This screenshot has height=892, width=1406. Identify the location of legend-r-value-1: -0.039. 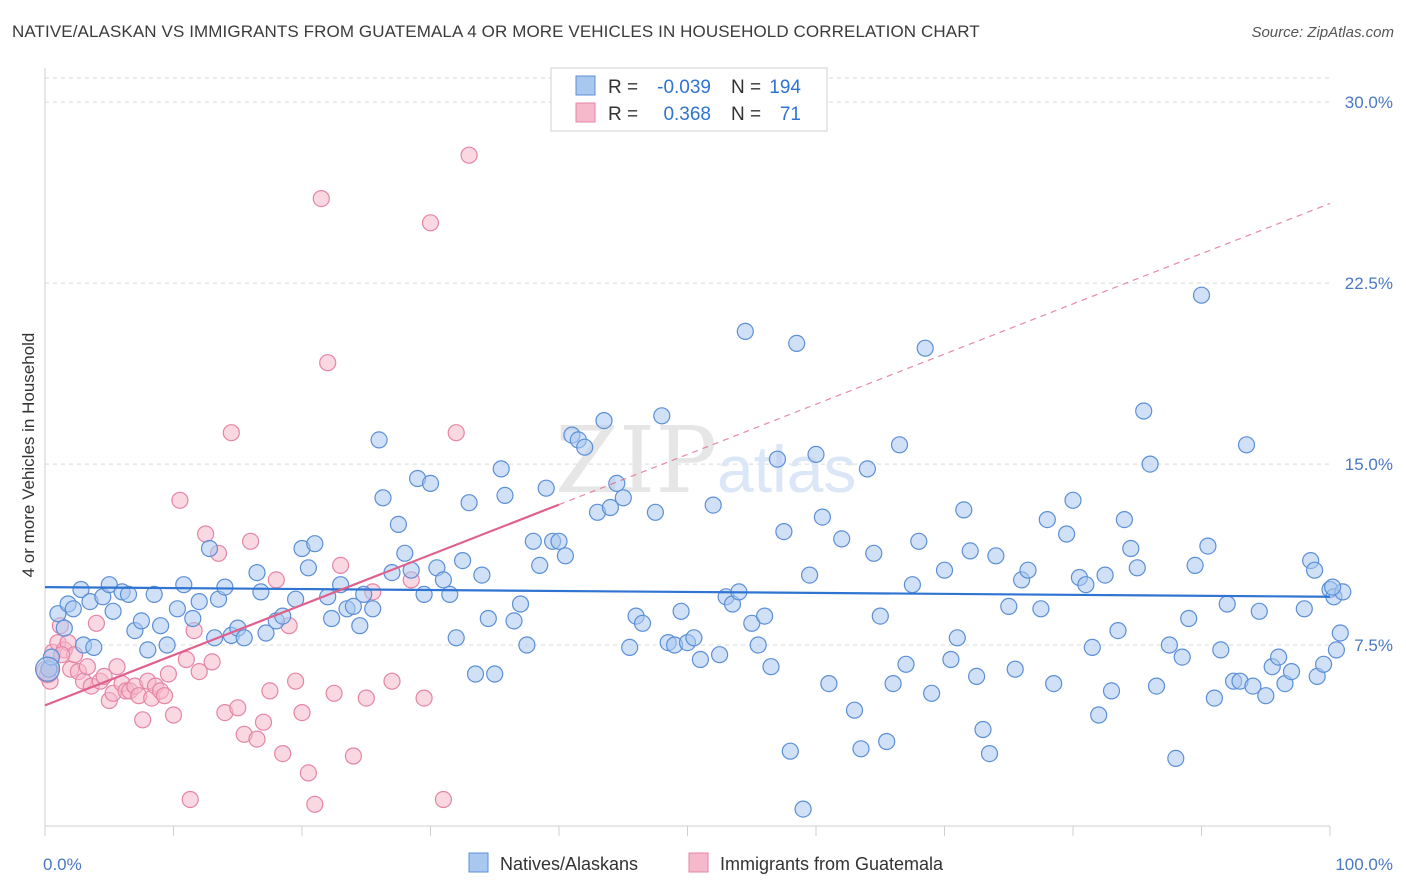
(684, 87).